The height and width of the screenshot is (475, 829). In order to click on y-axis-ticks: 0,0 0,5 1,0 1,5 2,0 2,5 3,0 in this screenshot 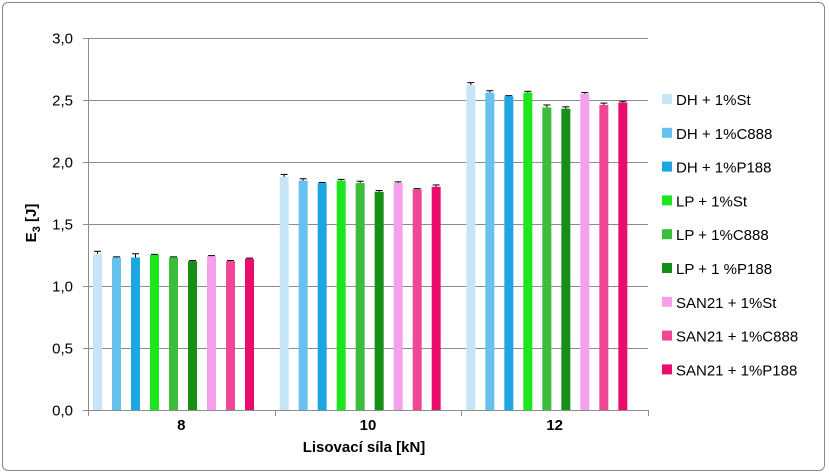, I will do `click(70, 225)`.